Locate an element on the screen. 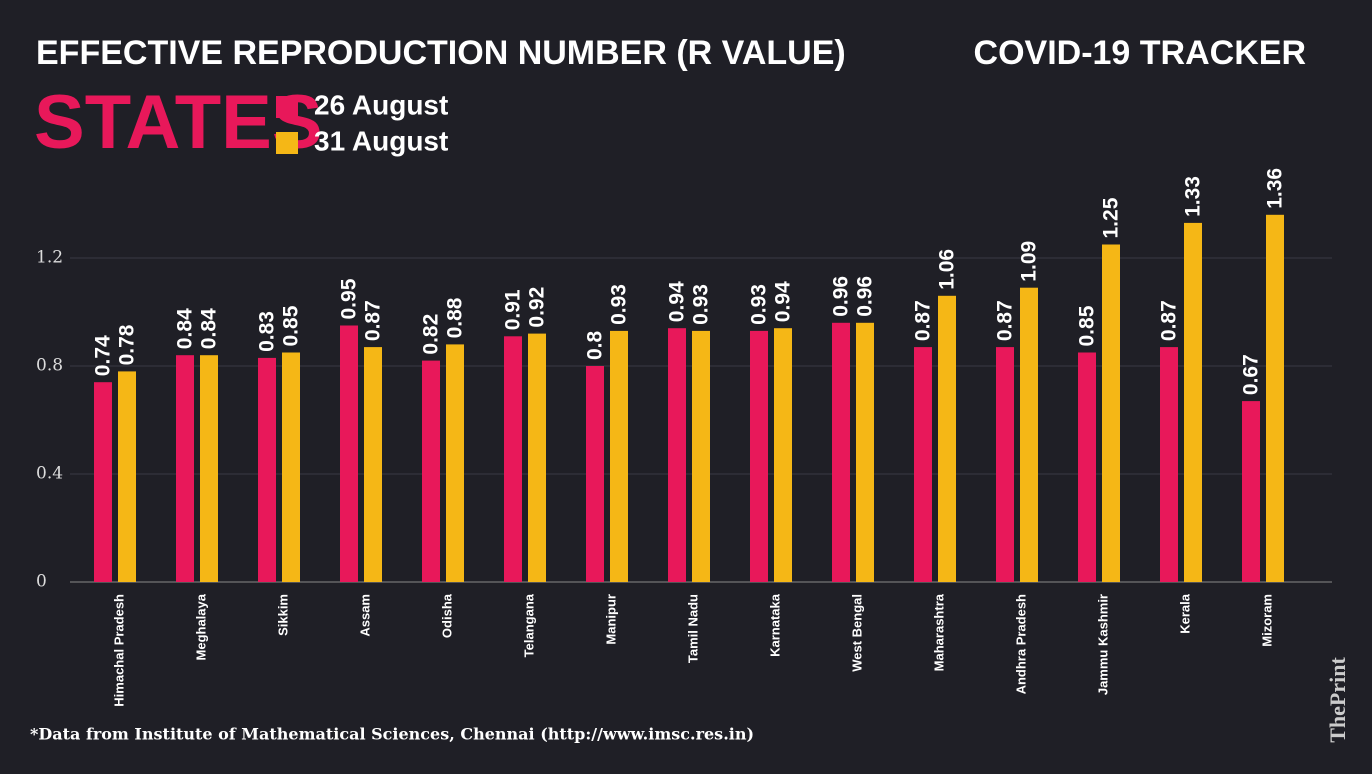  legend-label: 31 August is located at coordinates (381, 140).